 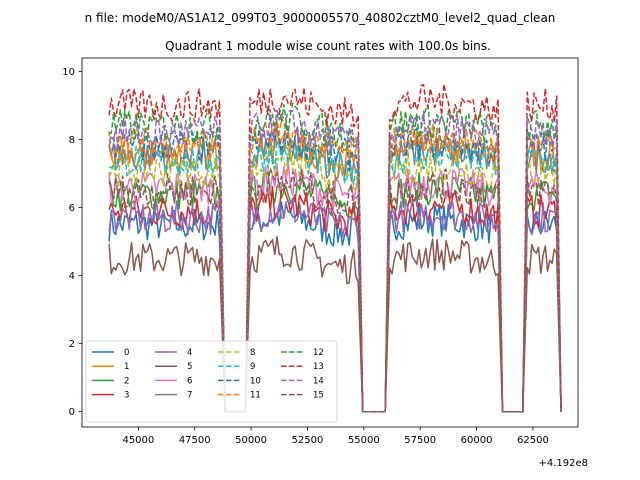 What do you see at coordinates (189, 381) in the screenshot?
I see `legend-label-6: 6` at bounding box center [189, 381].